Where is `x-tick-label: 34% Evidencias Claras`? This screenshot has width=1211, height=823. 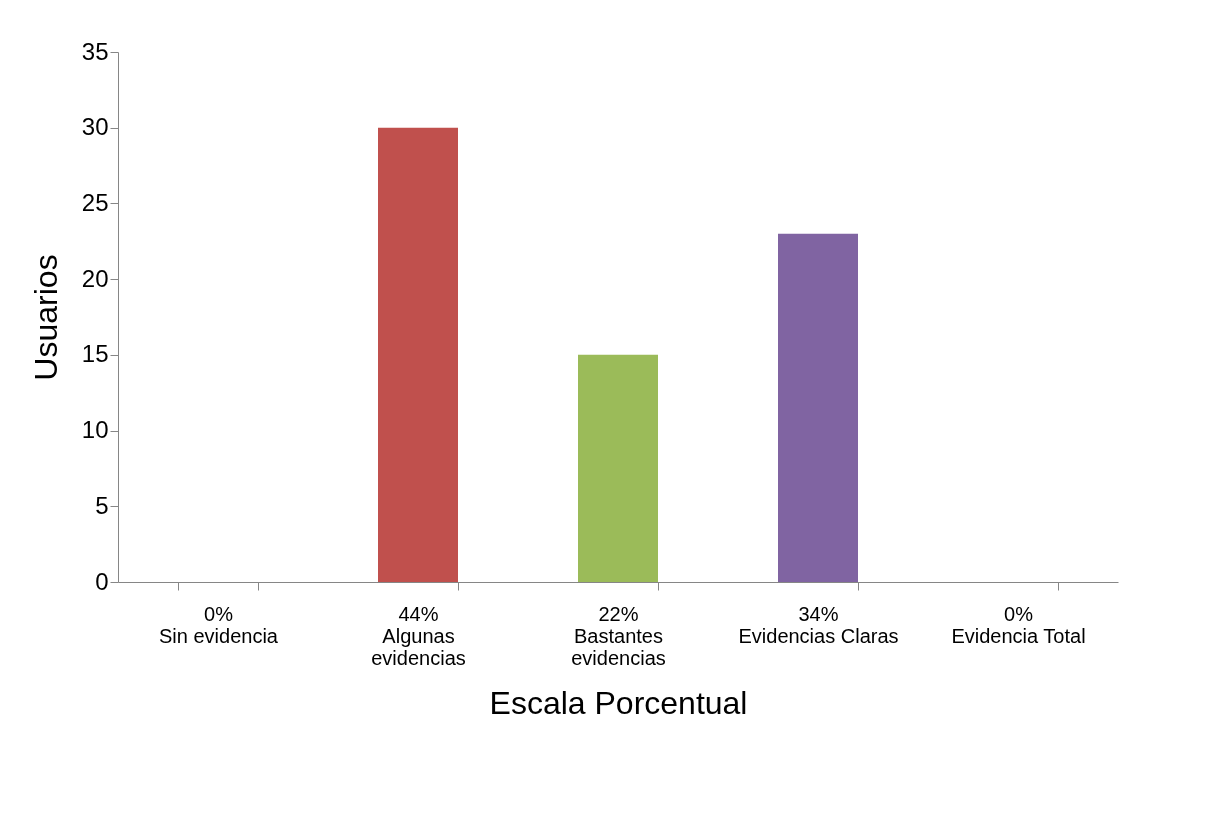 x-tick-label: 34% Evidencias Claras is located at coordinates (818, 624).